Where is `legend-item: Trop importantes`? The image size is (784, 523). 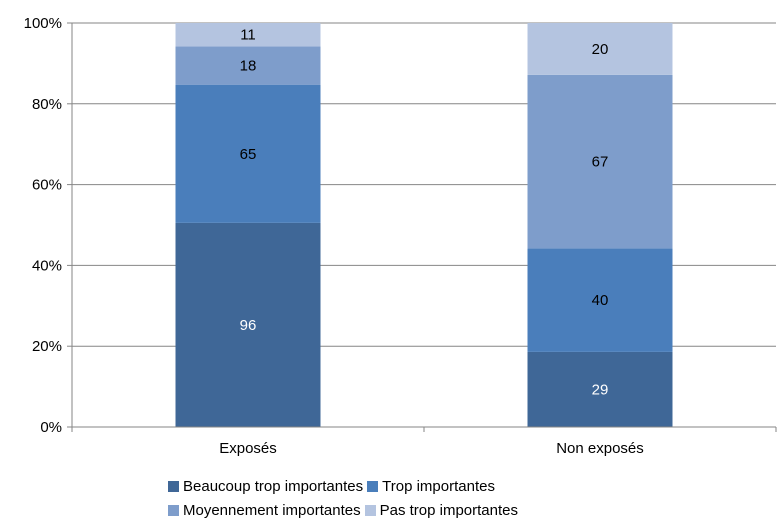 legend-item: Trop importantes is located at coordinates (431, 486).